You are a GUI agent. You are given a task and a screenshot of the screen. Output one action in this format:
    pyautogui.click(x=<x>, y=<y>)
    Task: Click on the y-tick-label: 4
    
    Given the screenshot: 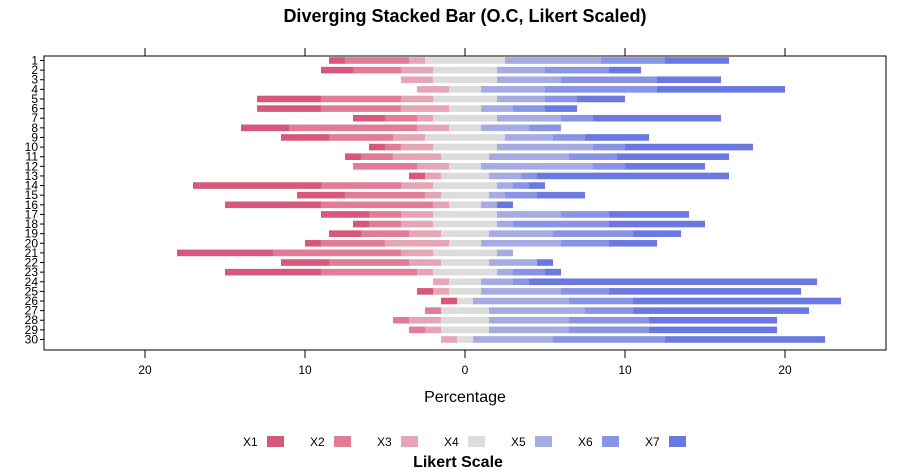 What is the action you would take?
    pyautogui.click(x=34, y=89)
    